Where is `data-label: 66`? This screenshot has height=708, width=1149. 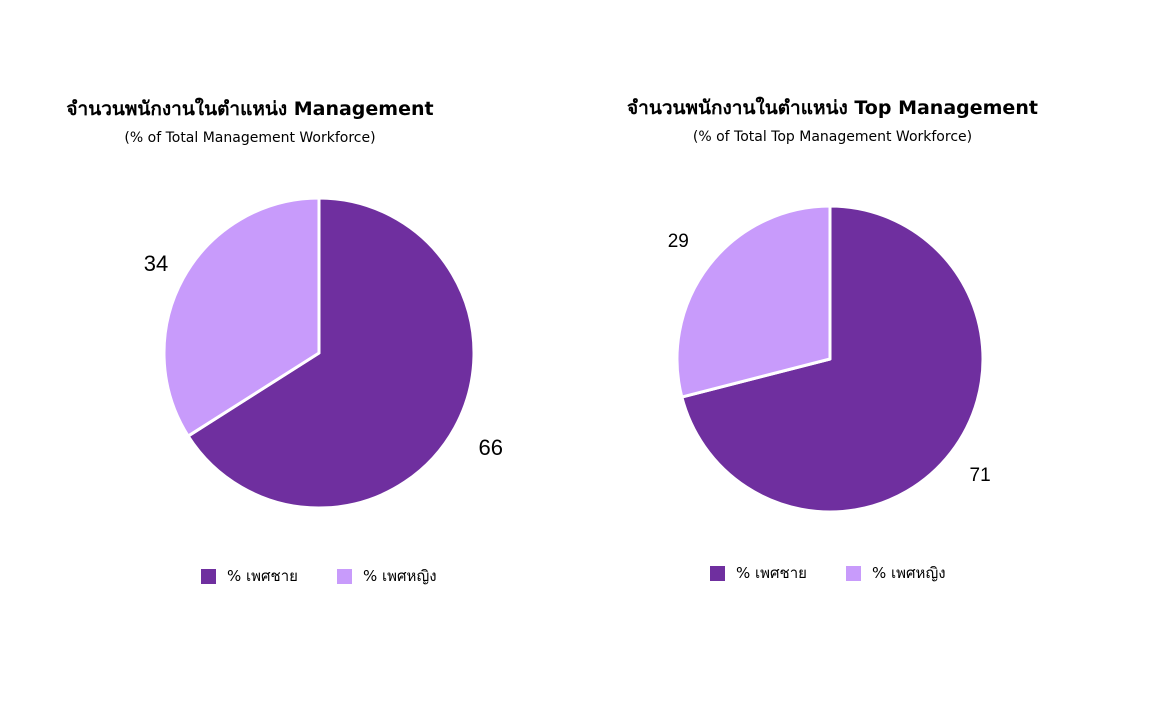 data-label: 66 is located at coordinates (491, 447).